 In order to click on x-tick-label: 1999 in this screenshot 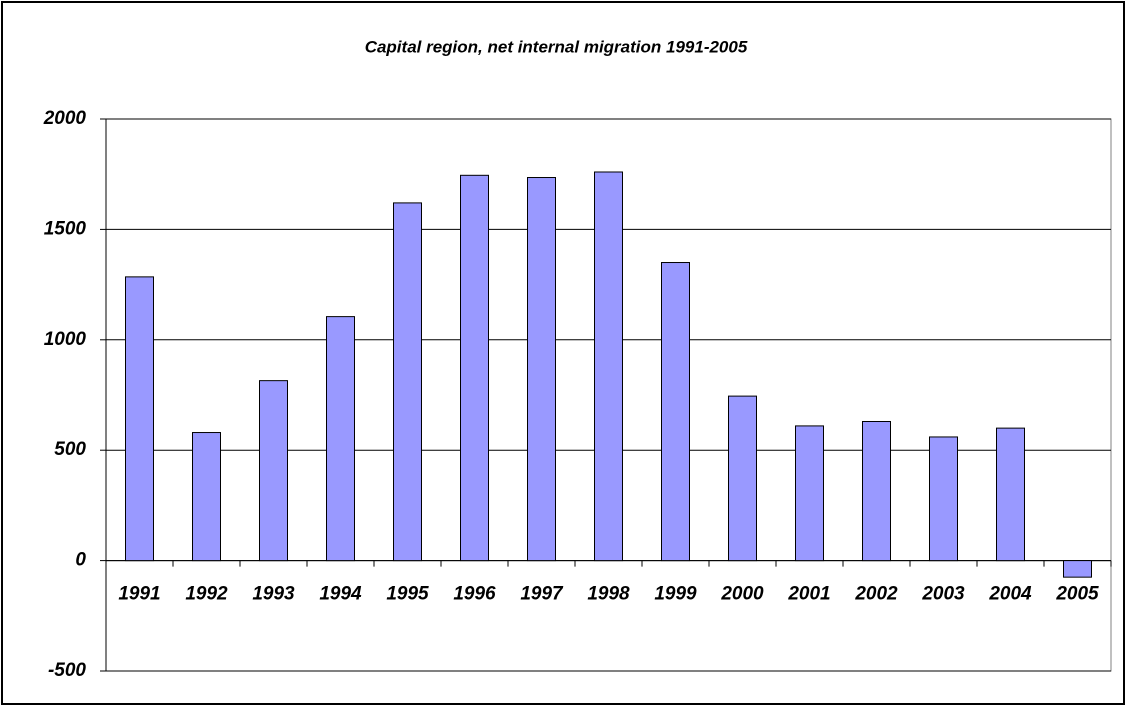, I will do `click(675, 594)`.